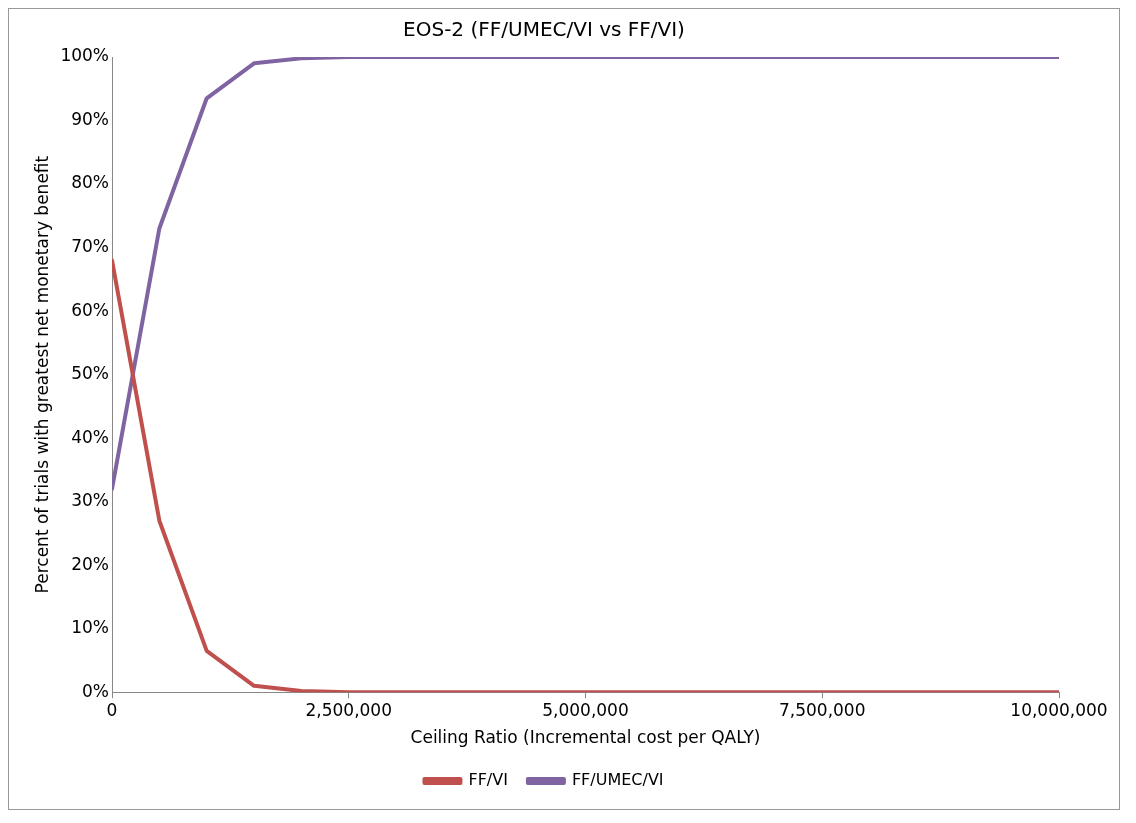  Describe the element at coordinates (585, 709) in the screenshot. I see `x-tick-label: 5,000,000` at that location.